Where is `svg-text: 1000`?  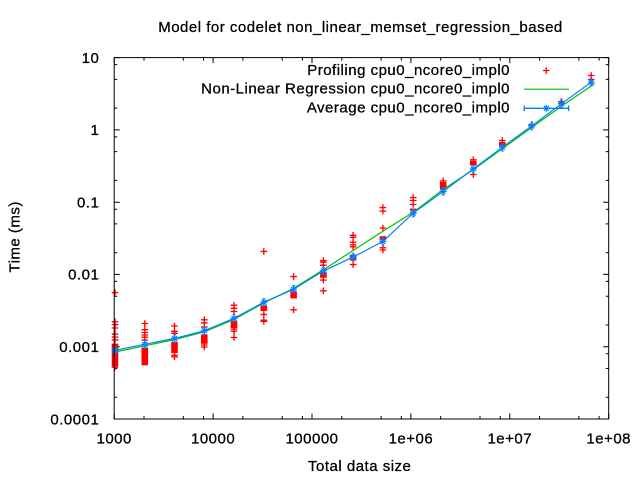
svg-text: 1000 is located at coordinates (114, 438).